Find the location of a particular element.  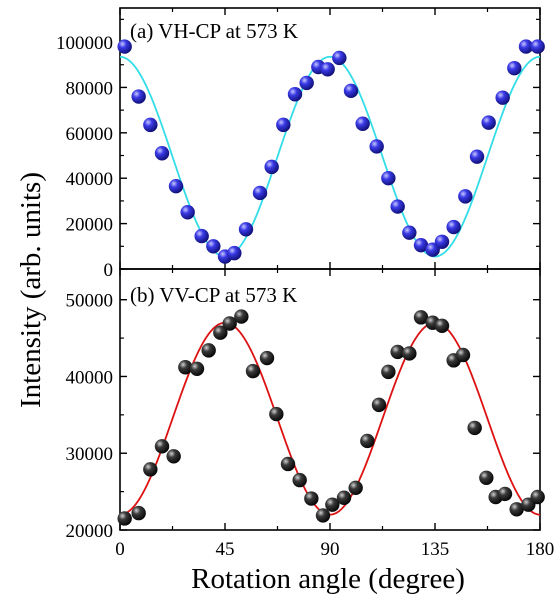

y-tick-label-a: 80000 is located at coordinates (90, 88).